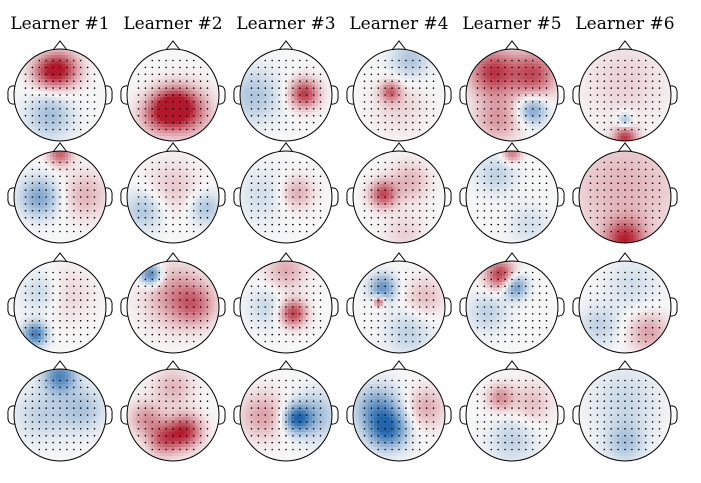 Image resolution: width=701 pixels, height=483 pixels. What do you see at coordinates (11, 197) in the screenshot?
I see `left-ear-outline` at bounding box center [11, 197].